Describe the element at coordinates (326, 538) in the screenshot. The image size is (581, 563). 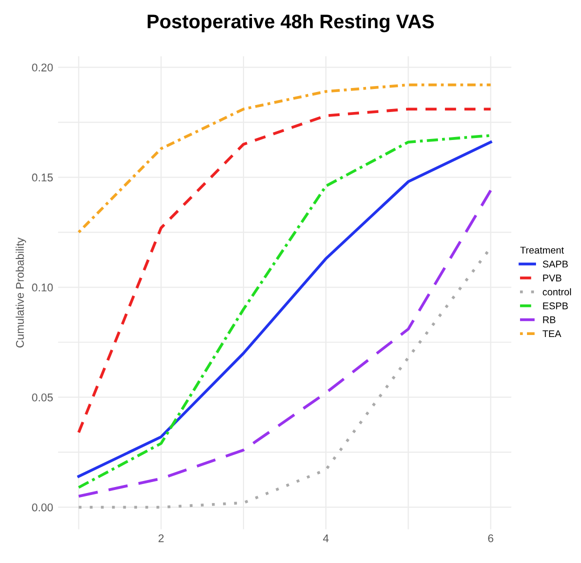
I see `x-tick-label: 4` at that location.